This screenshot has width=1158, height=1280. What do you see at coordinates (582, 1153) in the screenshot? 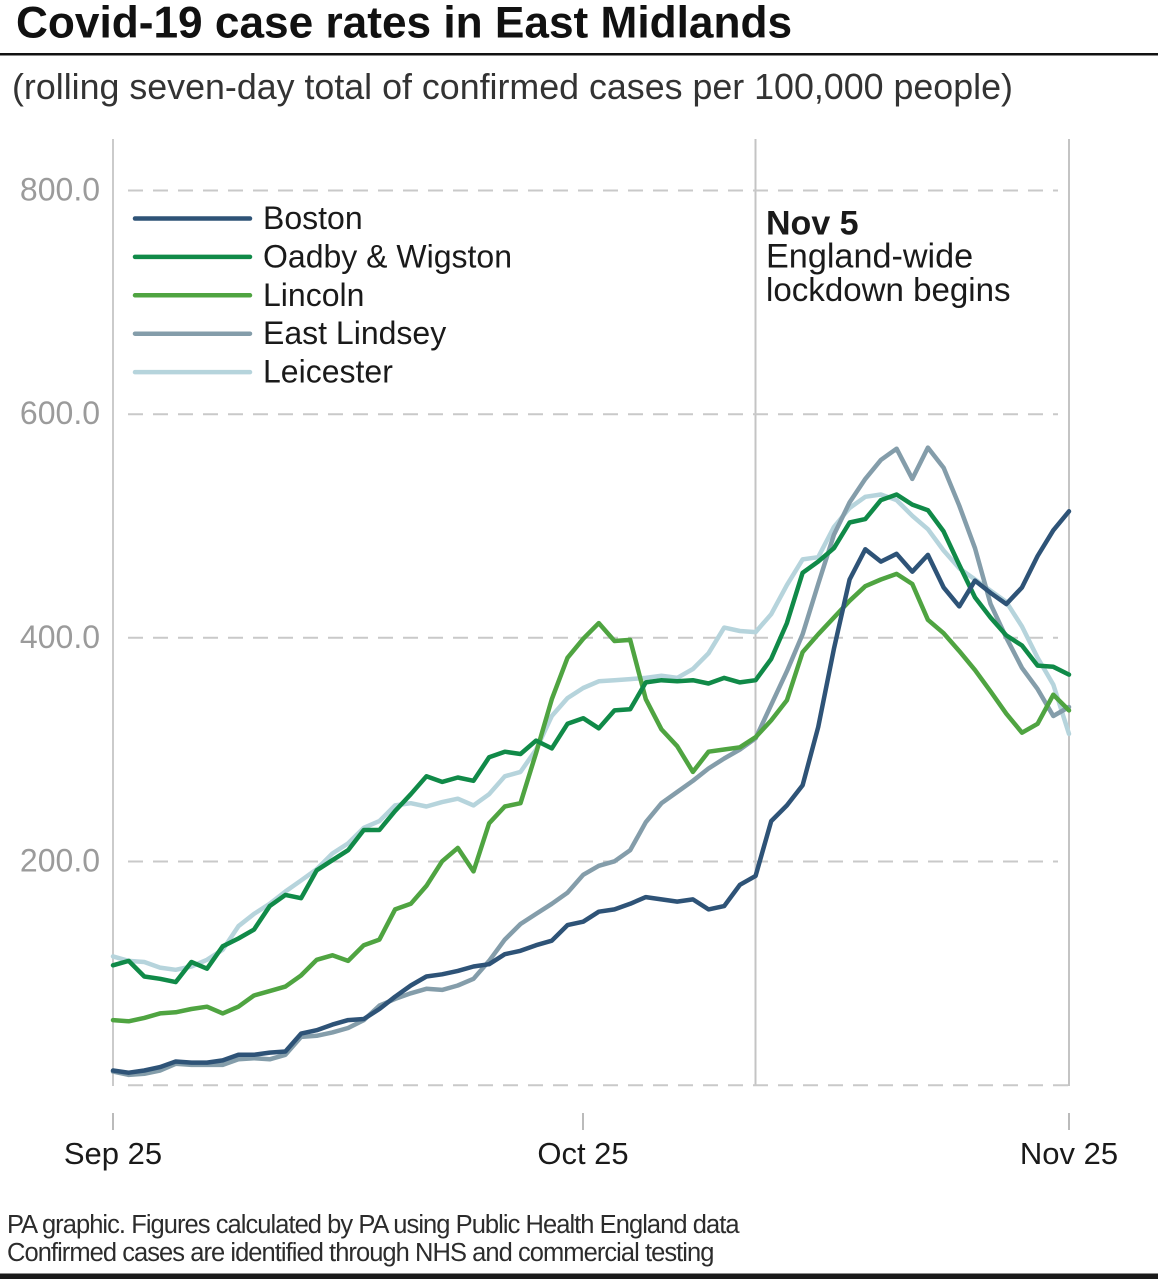
I see `svg-text: Oct 25` at bounding box center [582, 1153].